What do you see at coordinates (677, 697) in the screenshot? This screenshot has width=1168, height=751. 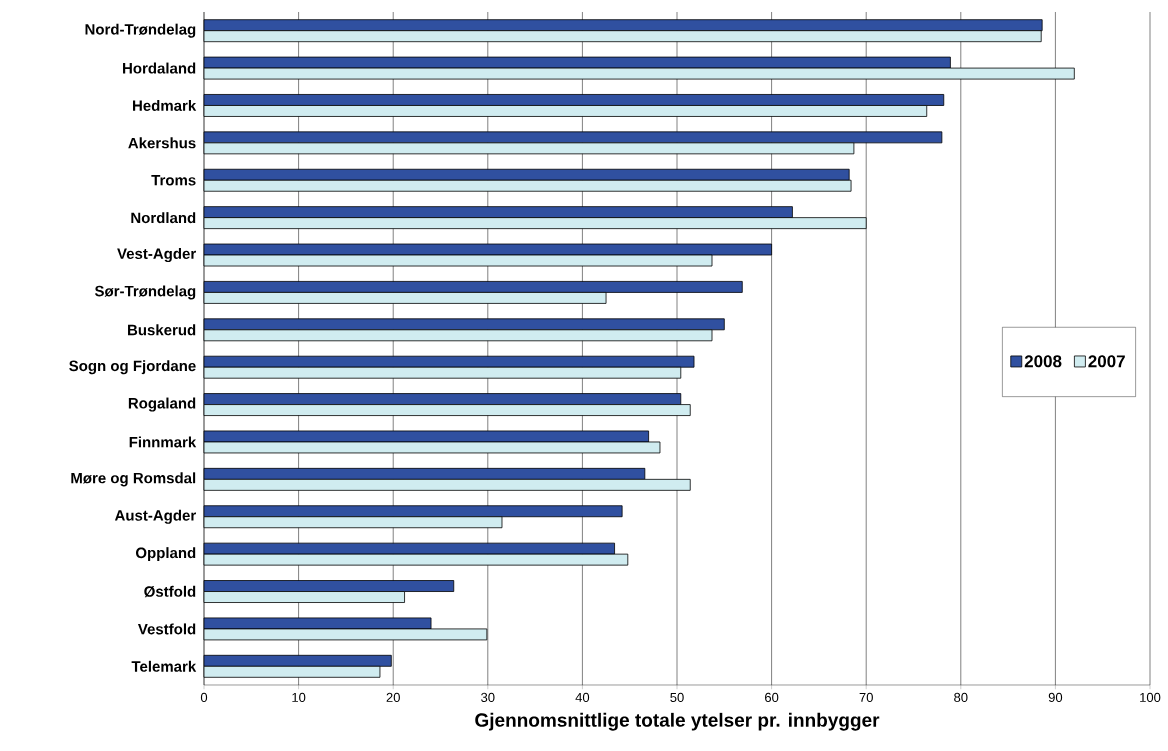 I see `x-tick-label: 50` at bounding box center [677, 697].